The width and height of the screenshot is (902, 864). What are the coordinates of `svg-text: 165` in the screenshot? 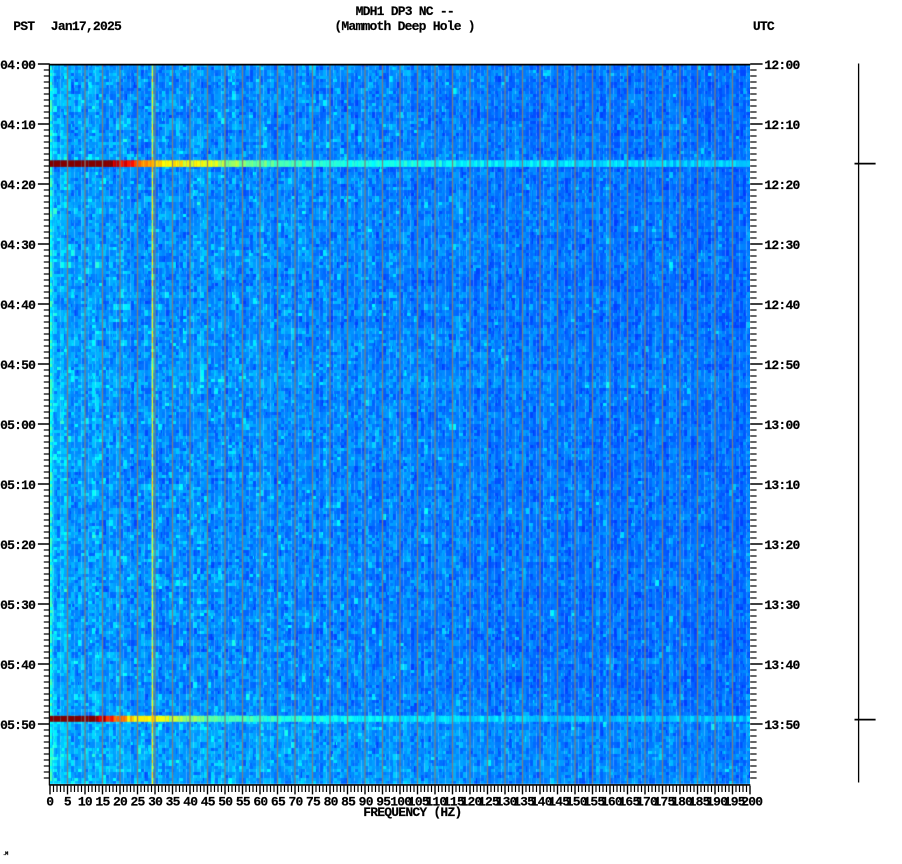 It's located at (629, 802).